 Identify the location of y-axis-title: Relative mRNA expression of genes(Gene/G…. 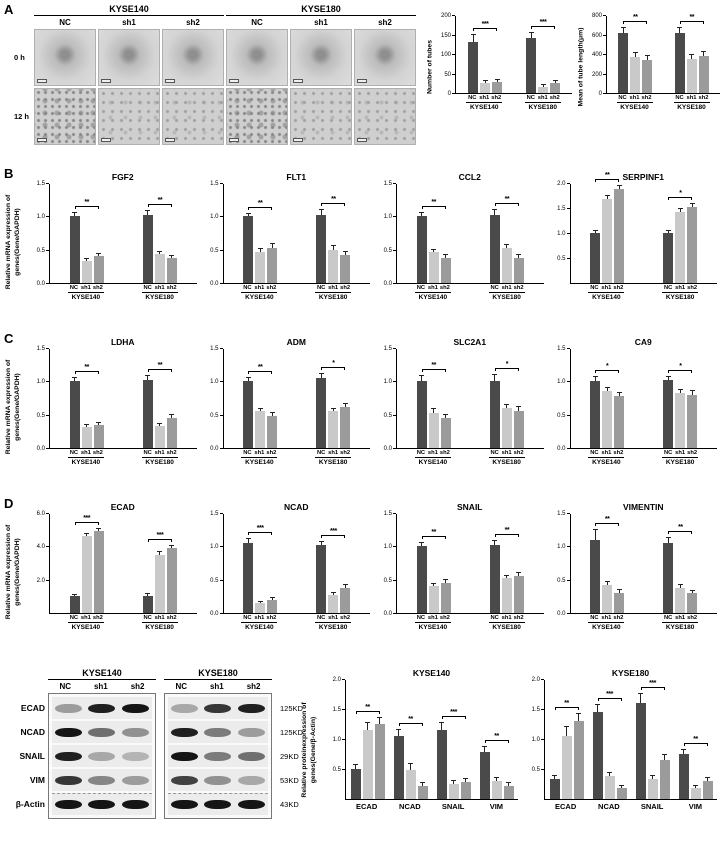
(13, 407).